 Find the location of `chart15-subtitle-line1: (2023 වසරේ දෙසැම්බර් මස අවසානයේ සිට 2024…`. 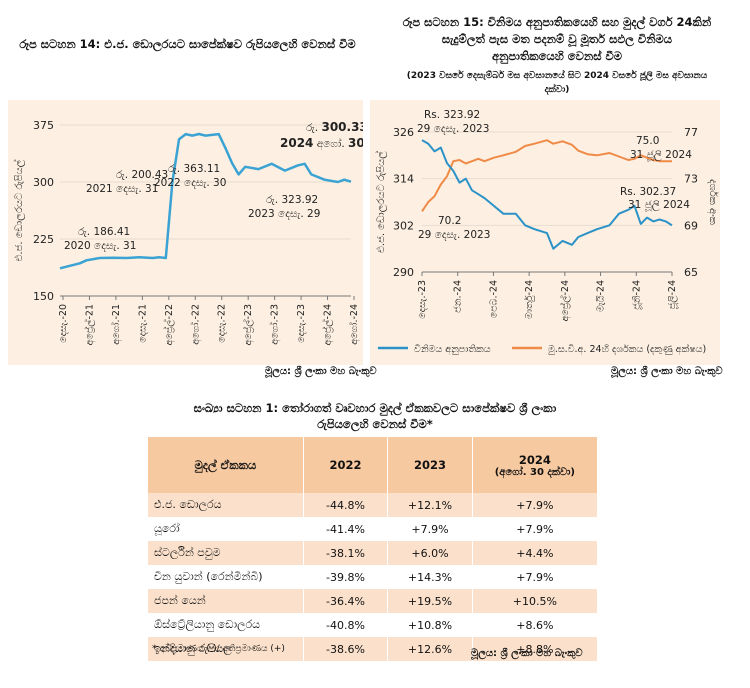

chart15-subtitle-line1: (2023 වසරේ දෙසැම්බර් මස අවසානයේ සිට 2024… is located at coordinates (557, 76).